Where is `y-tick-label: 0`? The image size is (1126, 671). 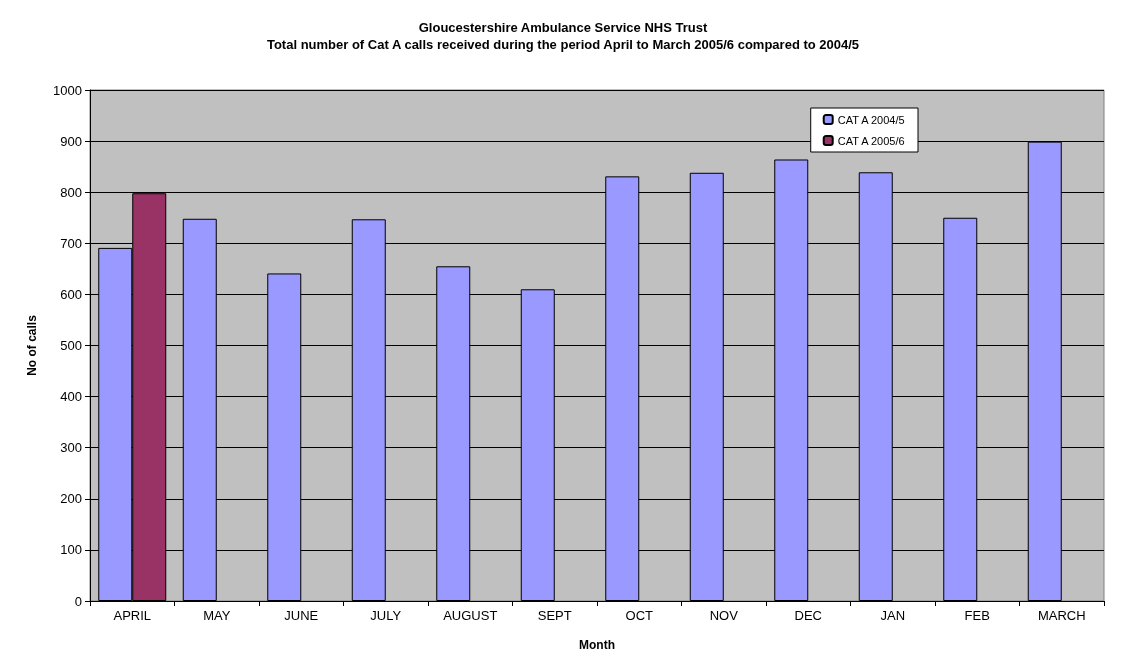
y-tick-label: 0 is located at coordinates (78, 601).